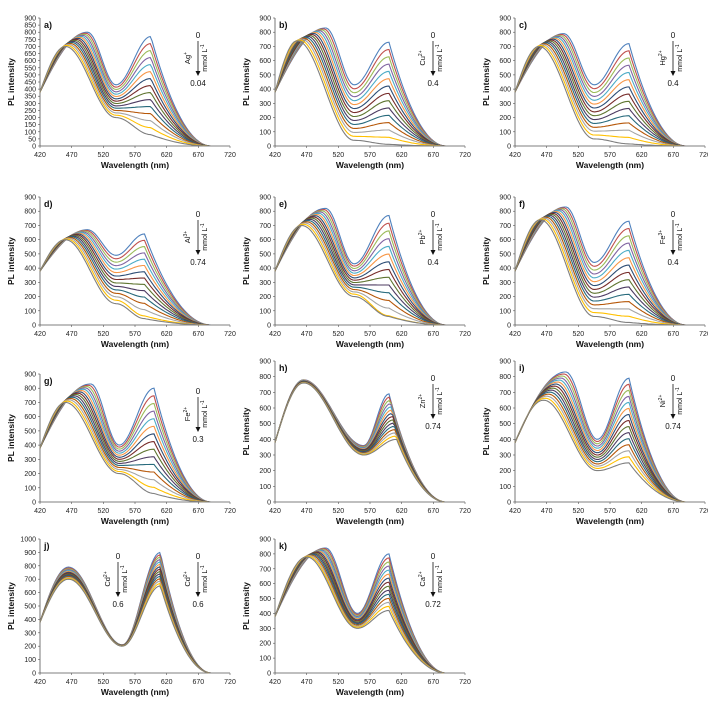 The height and width of the screenshot is (713, 708). I want to click on panel-letter: b), so click(283, 25).